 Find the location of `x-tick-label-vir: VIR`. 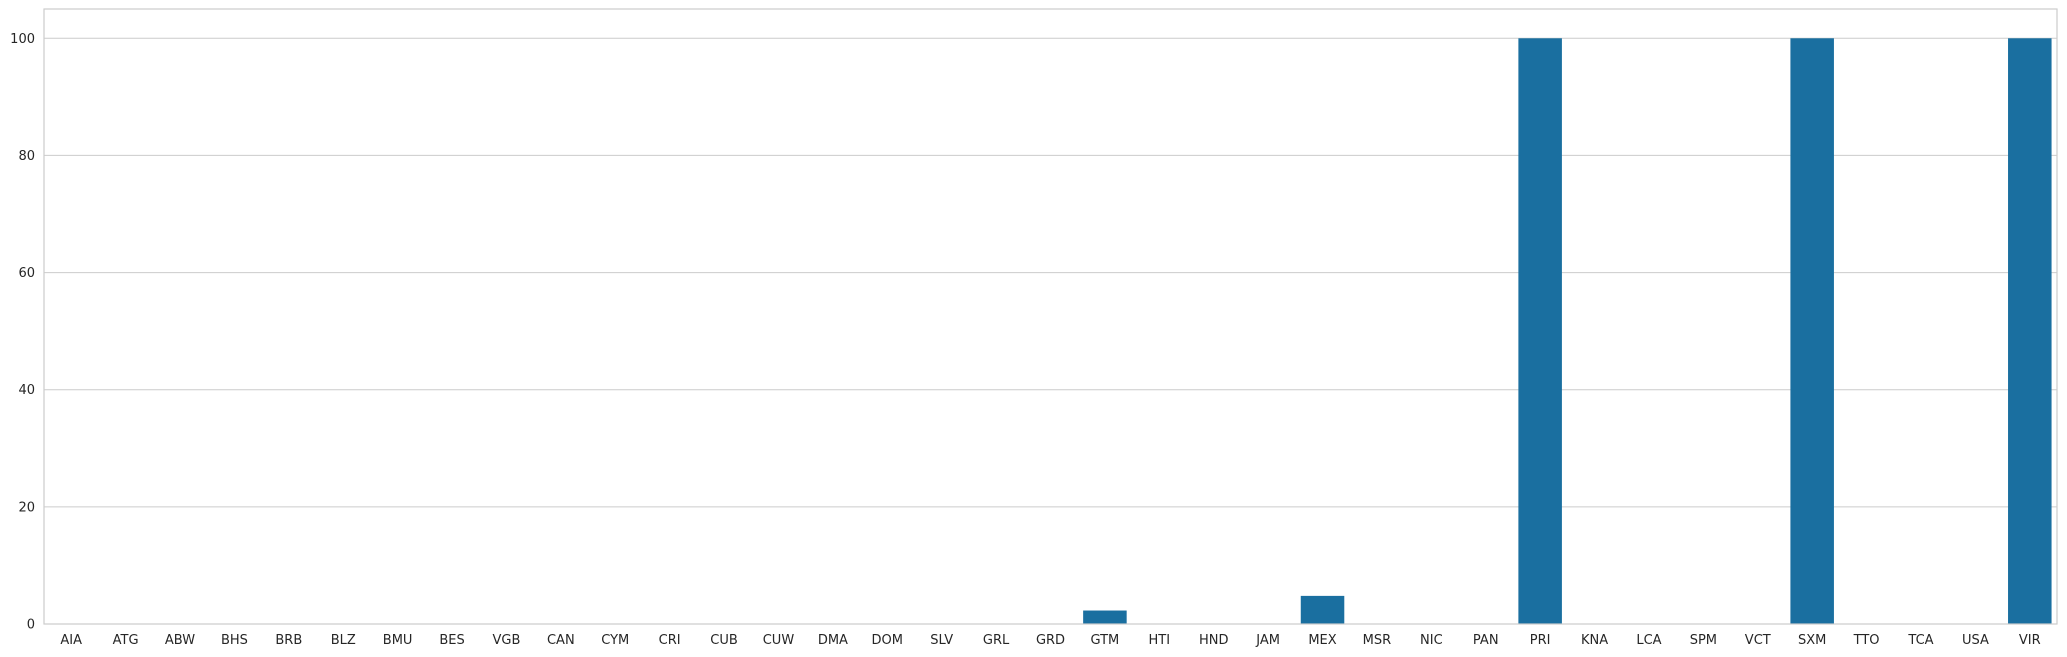

x-tick-label-vir: VIR is located at coordinates (2030, 640).